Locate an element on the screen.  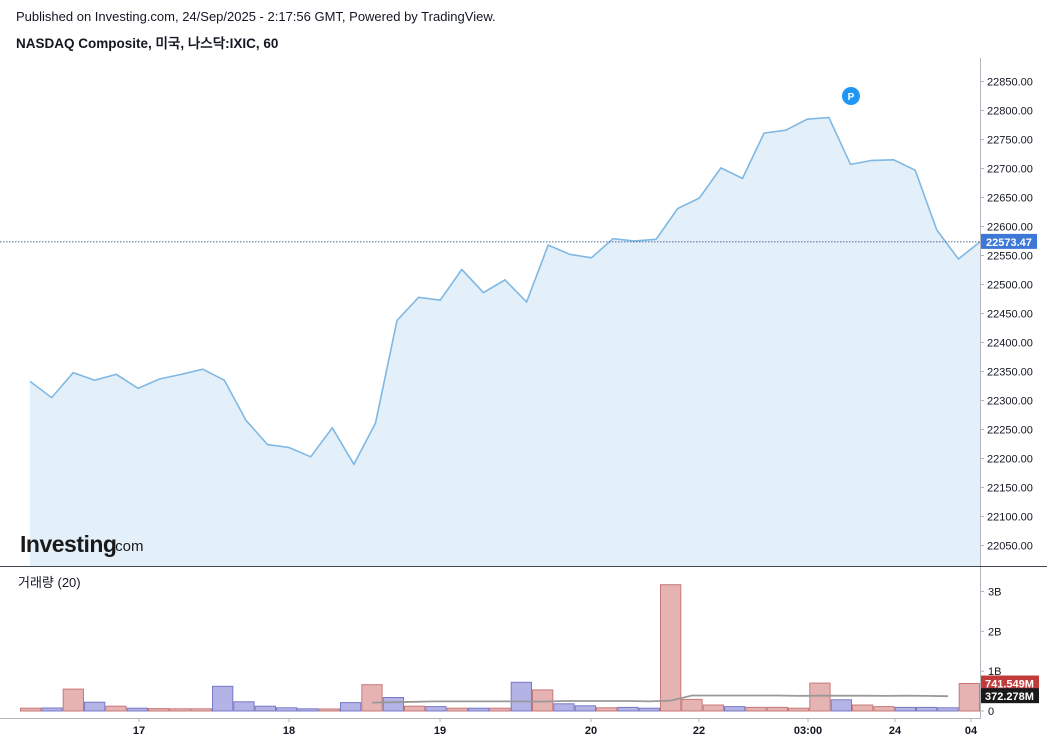
last-price-badge: 22573.47 is located at coordinates (1009, 241).